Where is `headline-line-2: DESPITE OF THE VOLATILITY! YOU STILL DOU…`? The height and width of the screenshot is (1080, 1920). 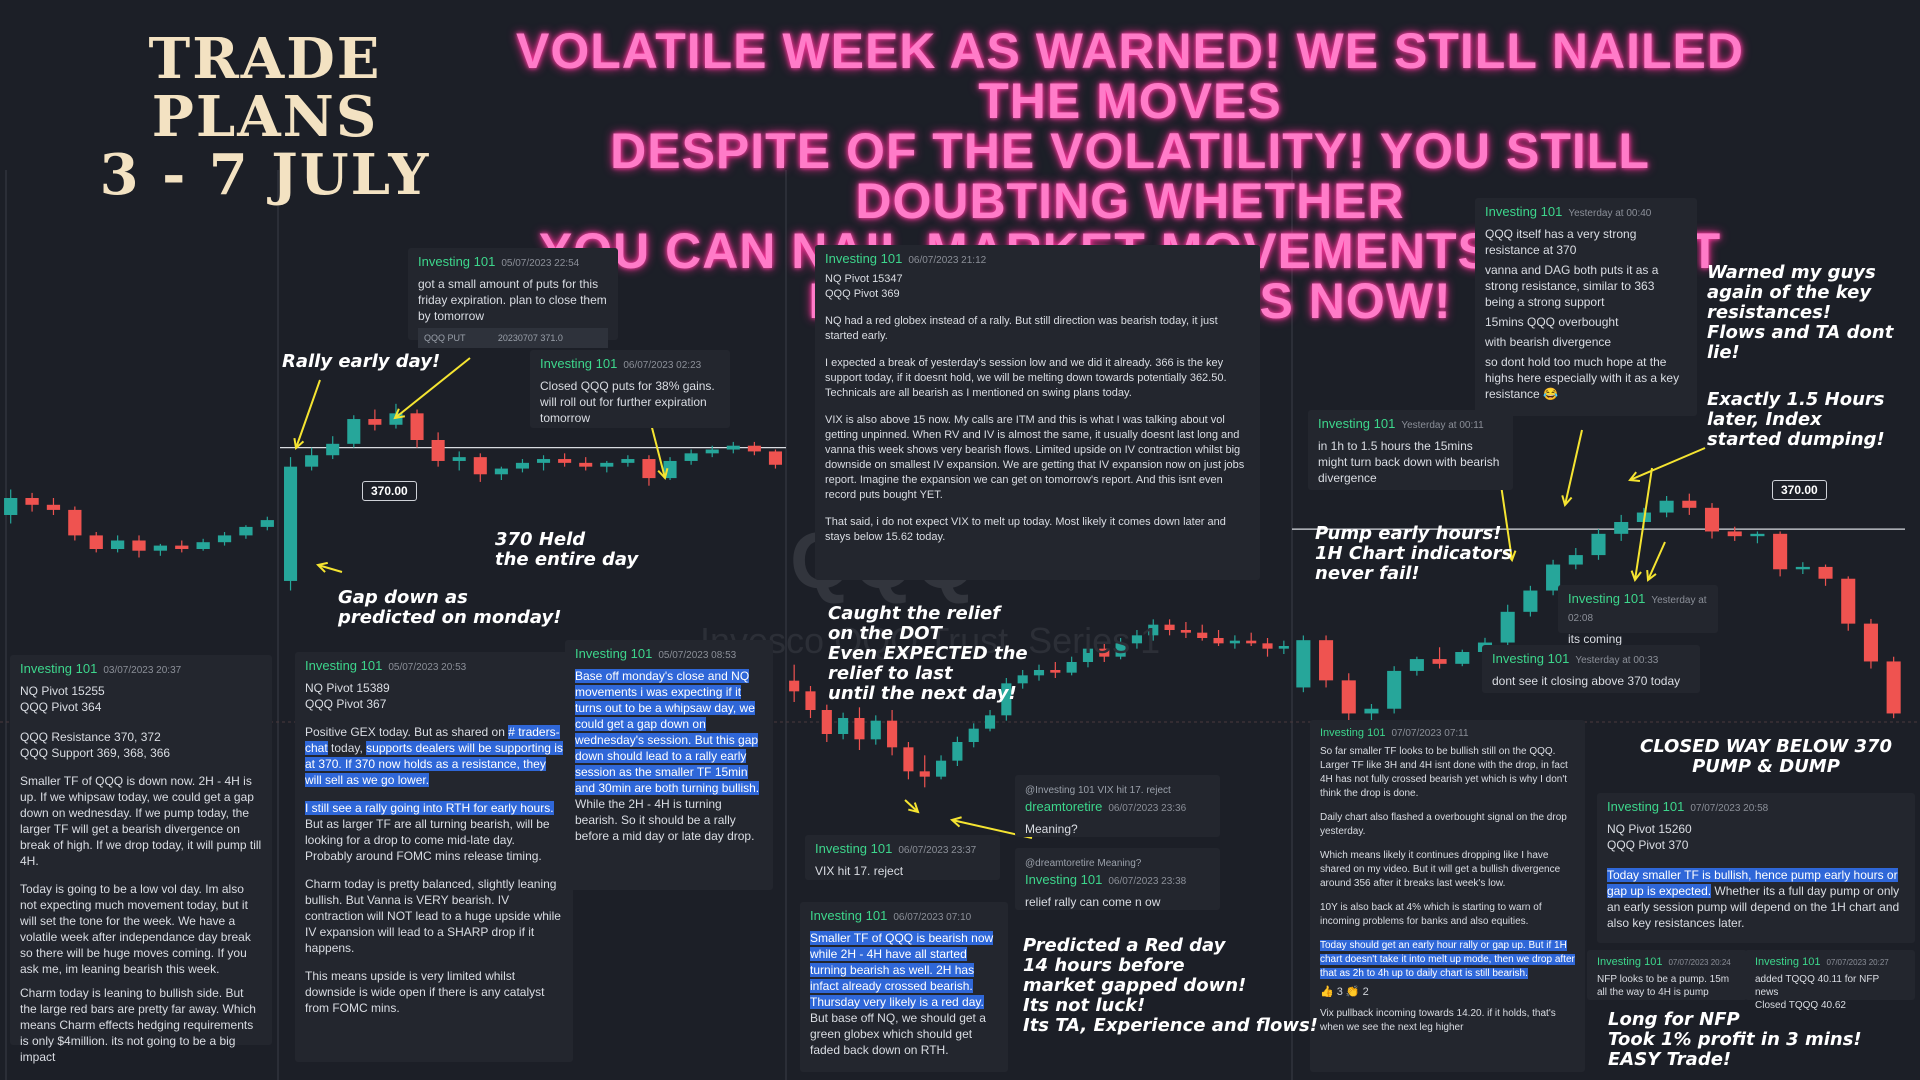
headline-line-2: DESPITE OF THE VOLATILITY! YOU STILL DOU… is located at coordinates (1130, 176).